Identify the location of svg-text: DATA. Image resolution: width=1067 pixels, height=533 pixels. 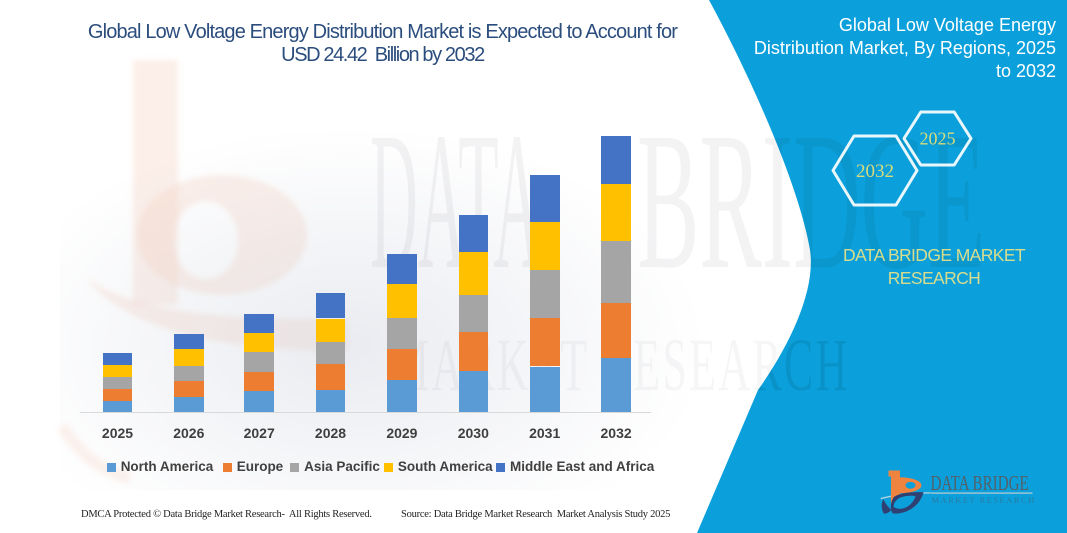
(455, 200).